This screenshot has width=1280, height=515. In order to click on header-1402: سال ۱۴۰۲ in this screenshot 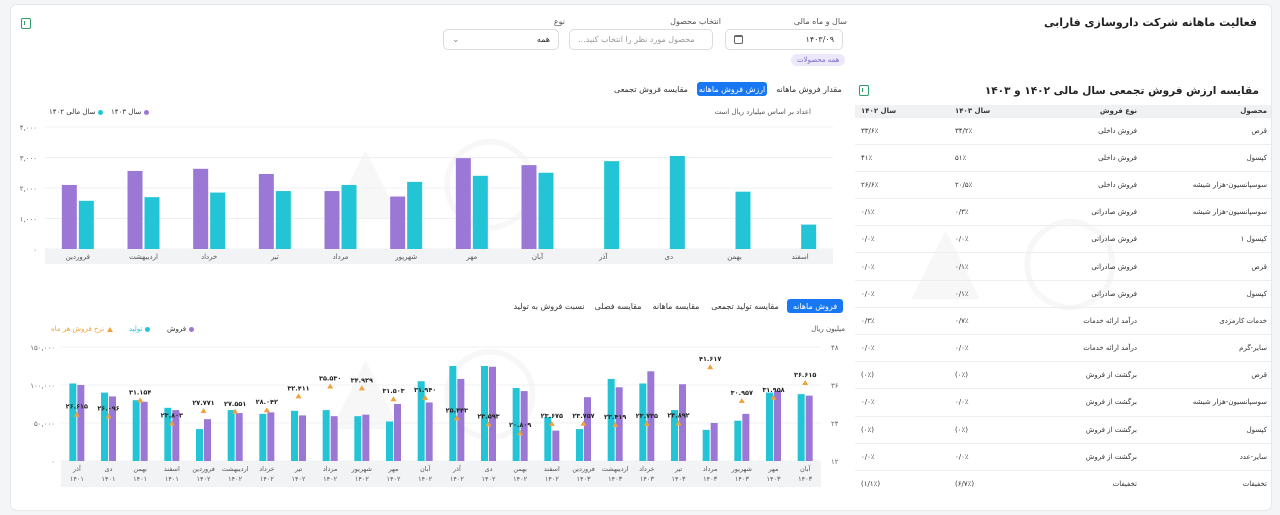, I will do `click(902, 111)`.